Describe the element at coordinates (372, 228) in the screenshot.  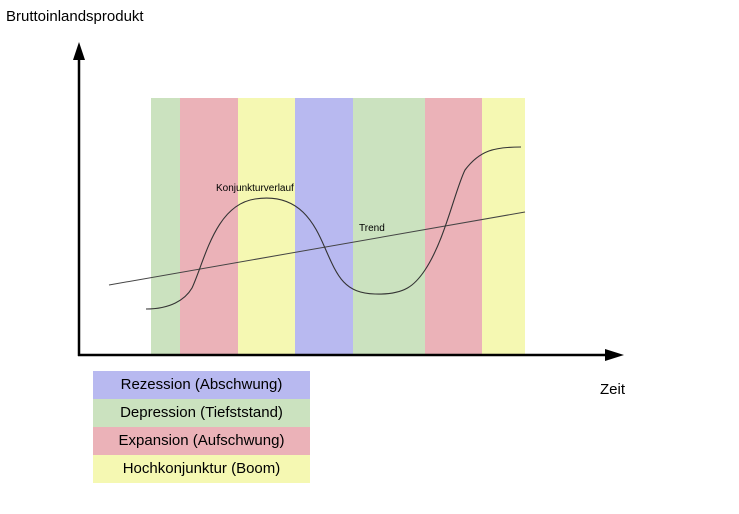
I see `trend-label: Trend` at that location.